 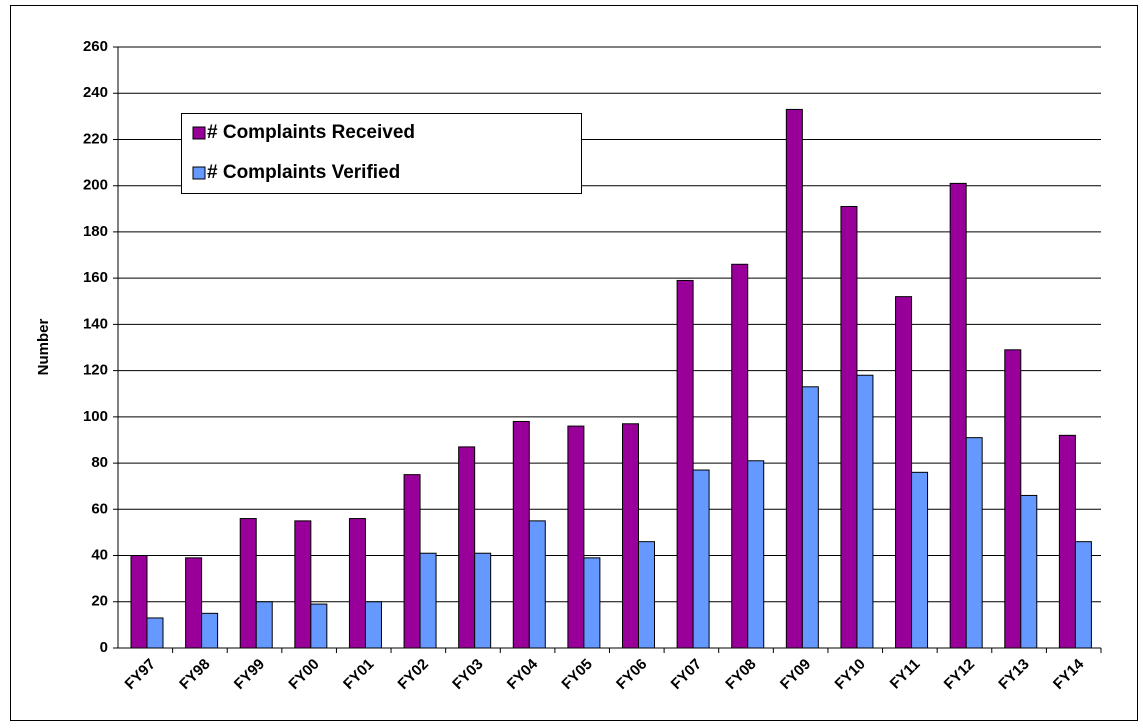 What do you see at coordinates (95, 231) in the screenshot?
I see `y-tick-label: 180` at bounding box center [95, 231].